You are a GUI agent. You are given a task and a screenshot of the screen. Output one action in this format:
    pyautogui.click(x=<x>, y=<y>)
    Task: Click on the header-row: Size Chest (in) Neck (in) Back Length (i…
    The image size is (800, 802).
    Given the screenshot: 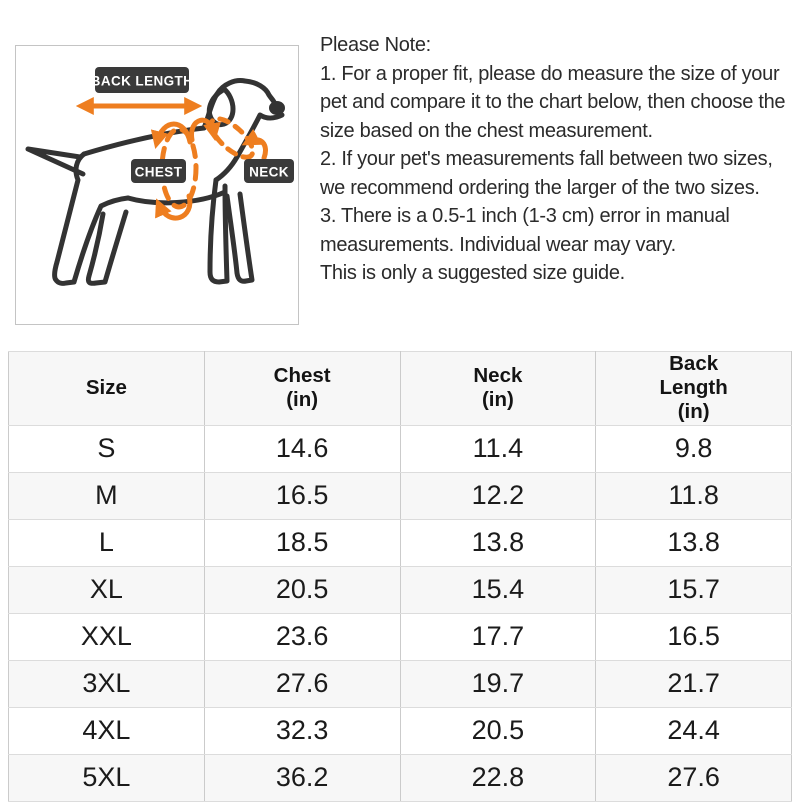 What is the action you would take?
    pyautogui.click(x=400, y=388)
    